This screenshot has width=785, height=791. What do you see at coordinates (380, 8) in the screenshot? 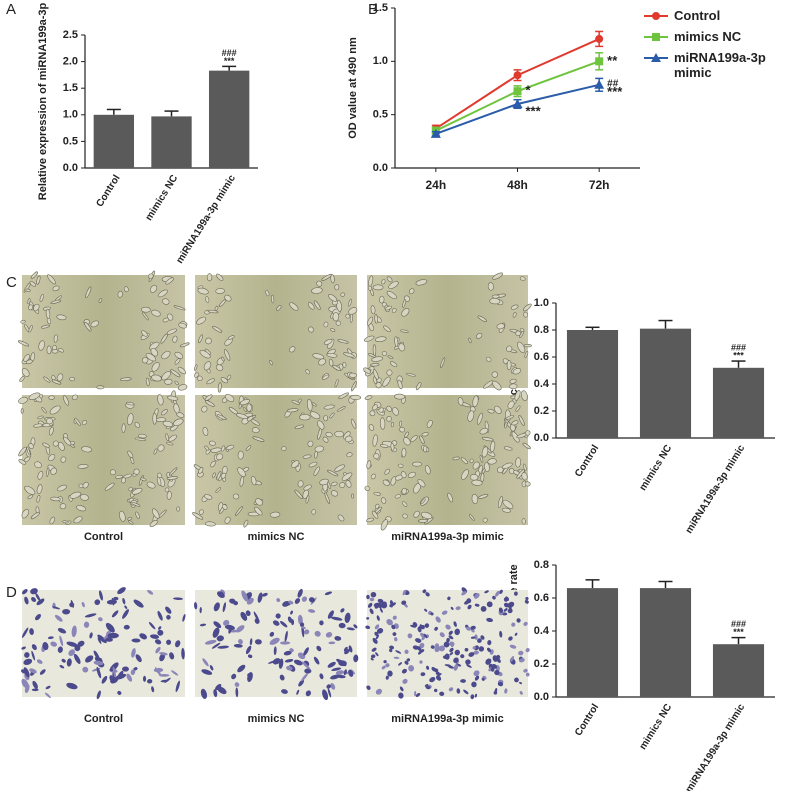
I see `y-tick-label: 1.5` at bounding box center [380, 8].